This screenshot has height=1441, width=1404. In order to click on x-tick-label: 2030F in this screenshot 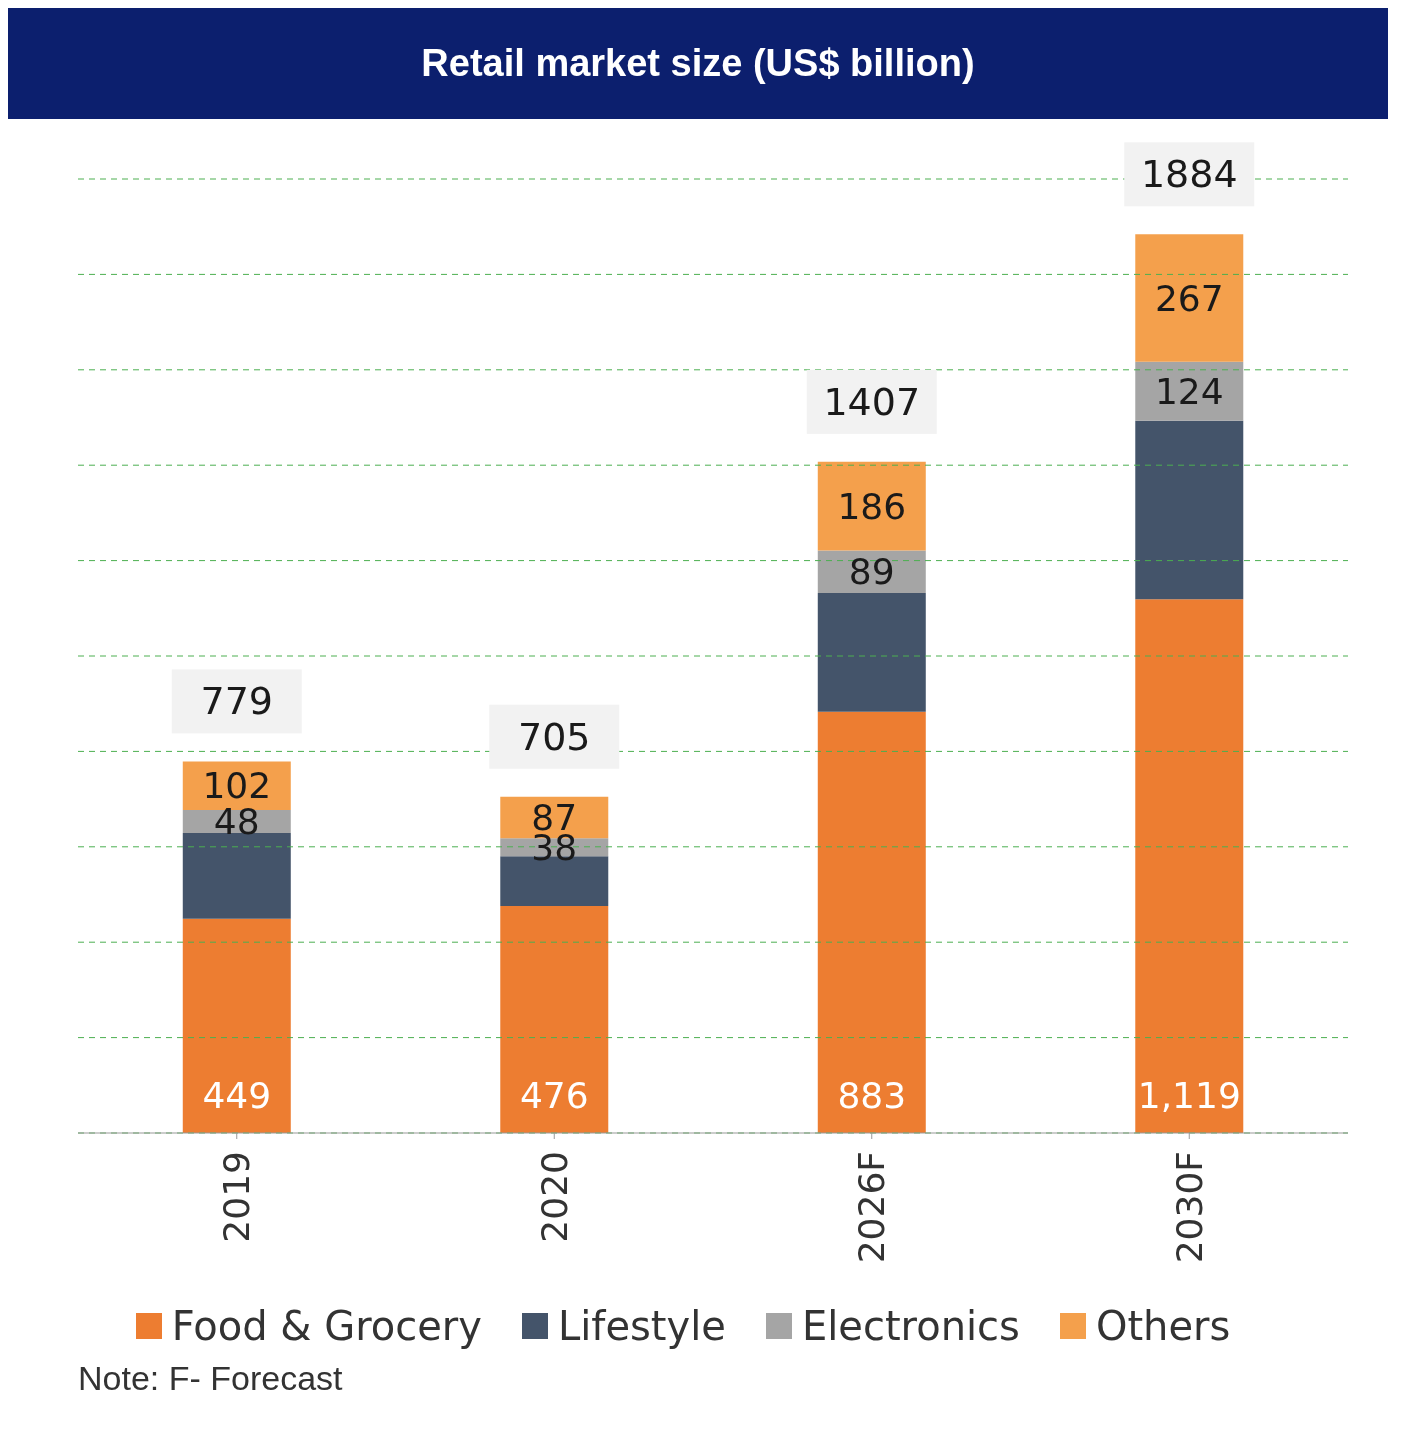, I will do `click(1189, 1207)`.